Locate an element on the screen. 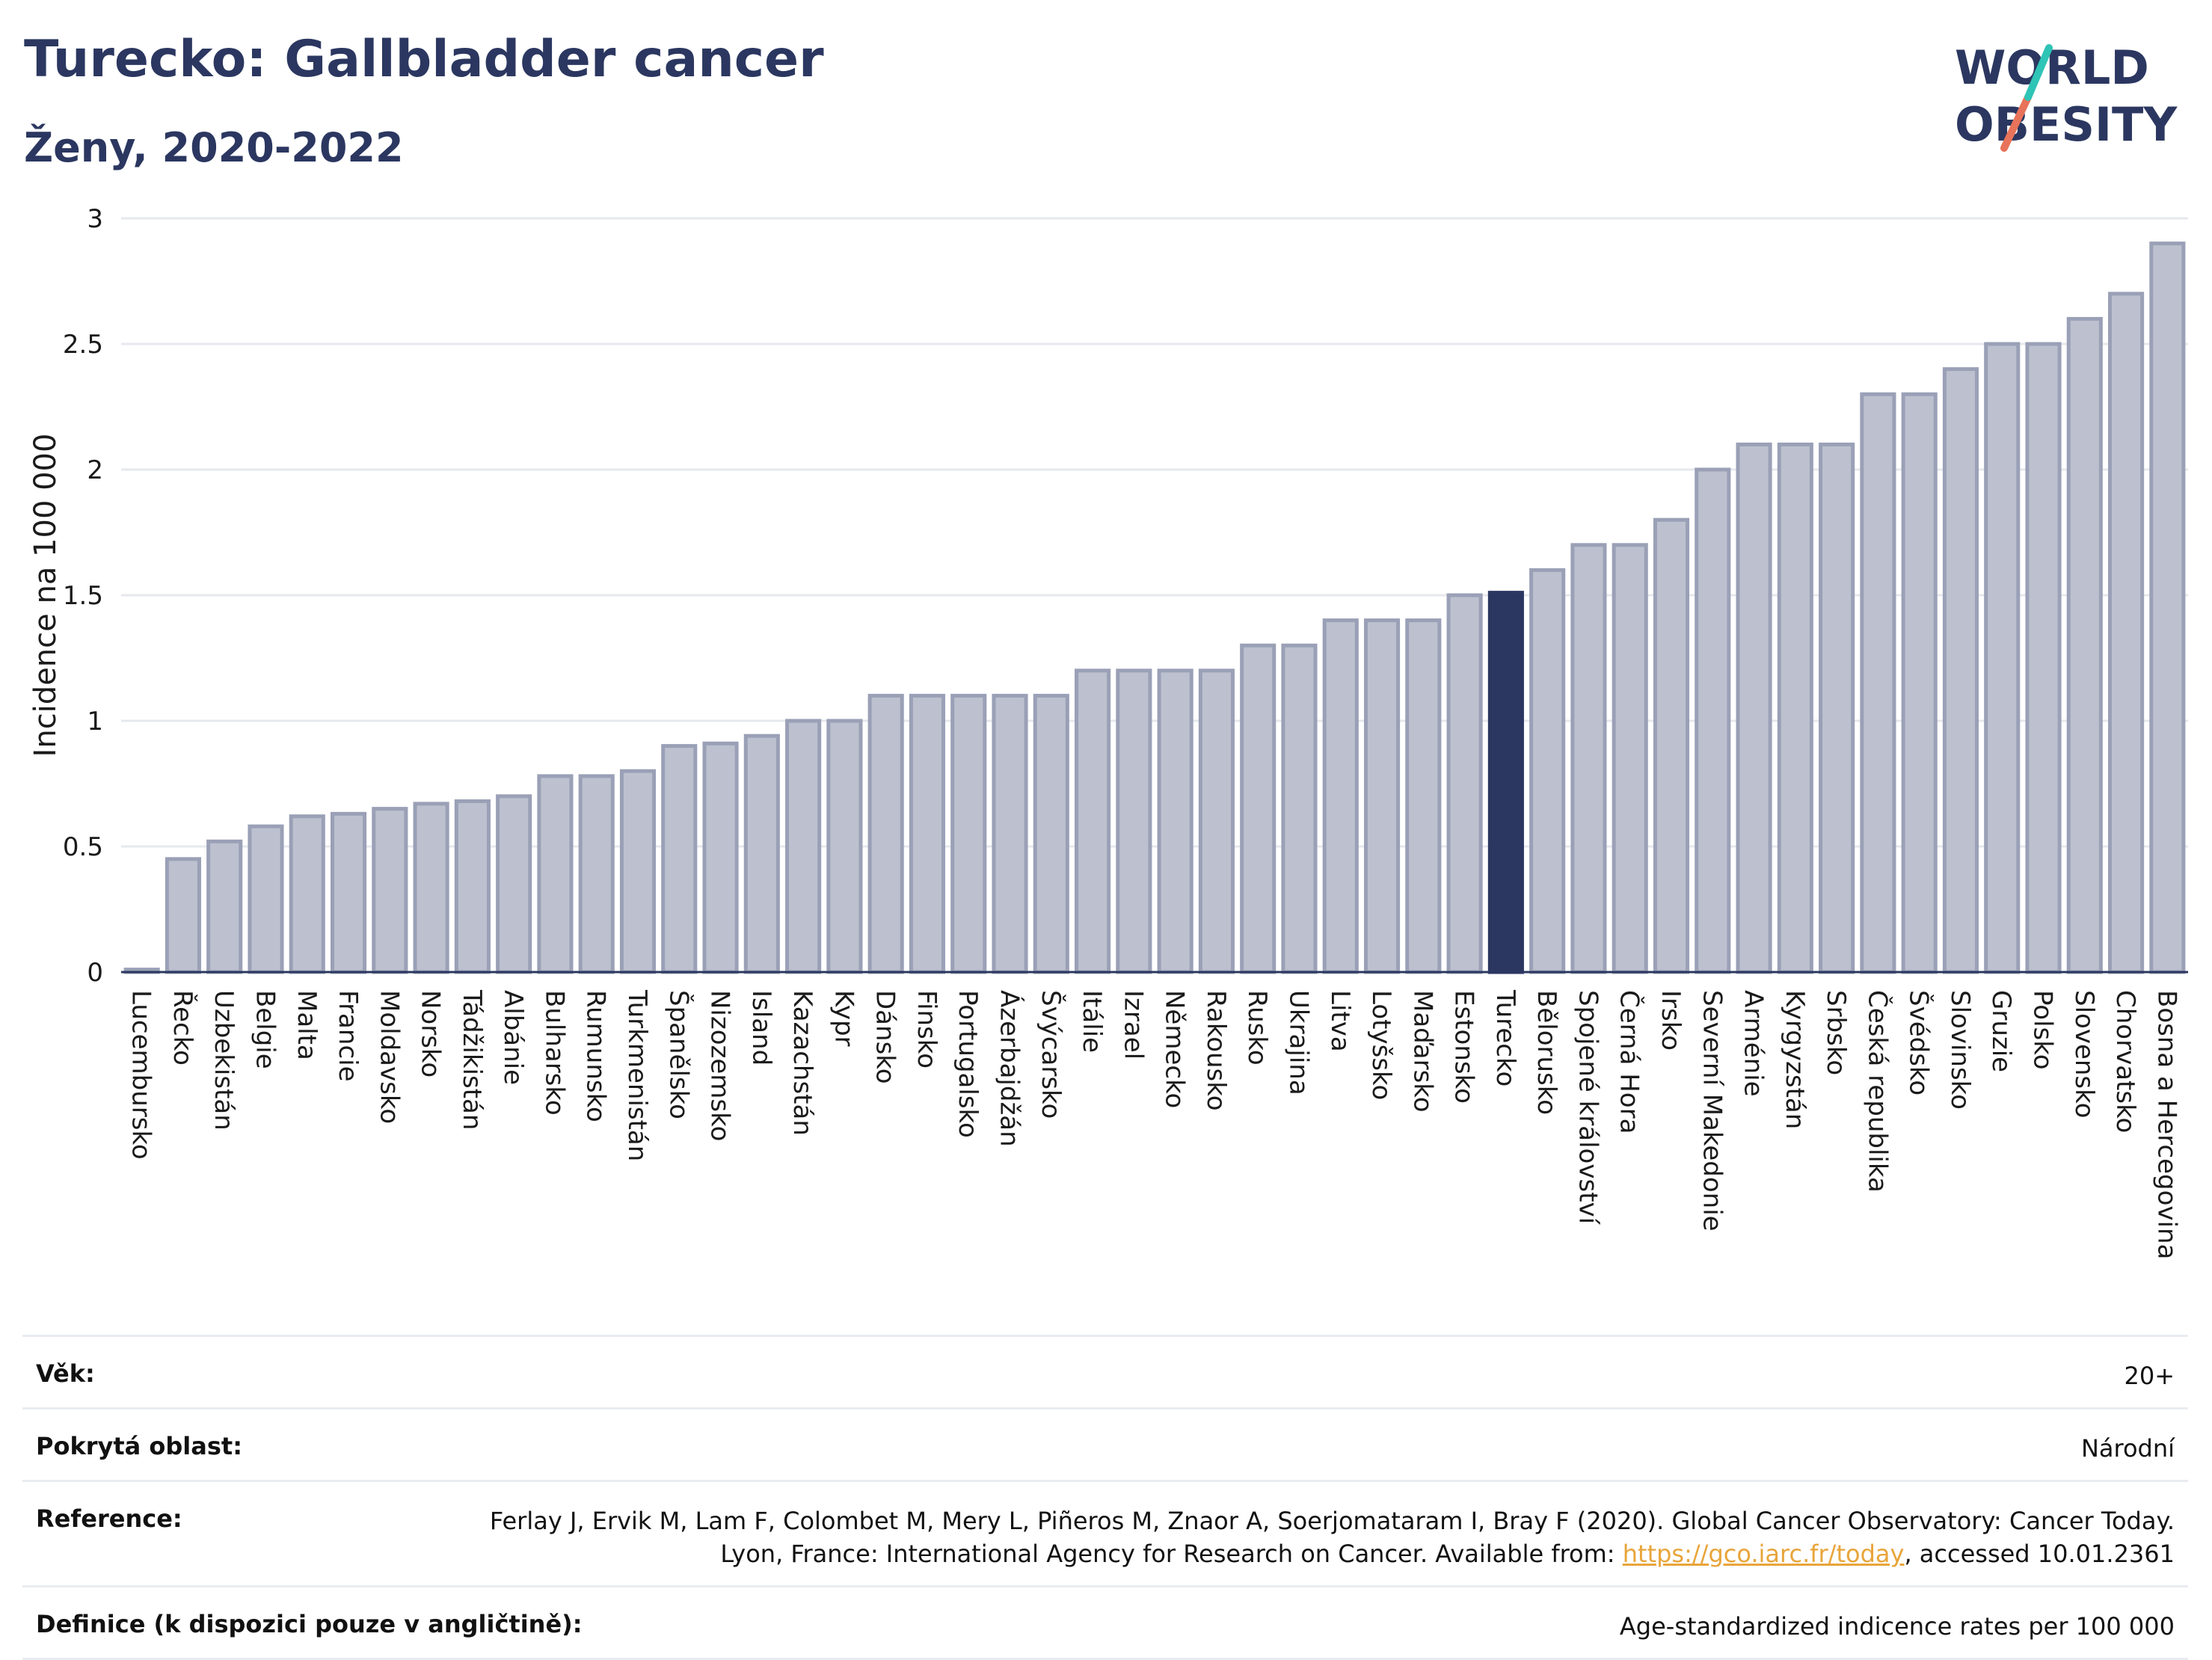 The height and width of the screenshot is (1660, 2212). x-tick-label: Izrael is located at coordinates (1133, 1025).